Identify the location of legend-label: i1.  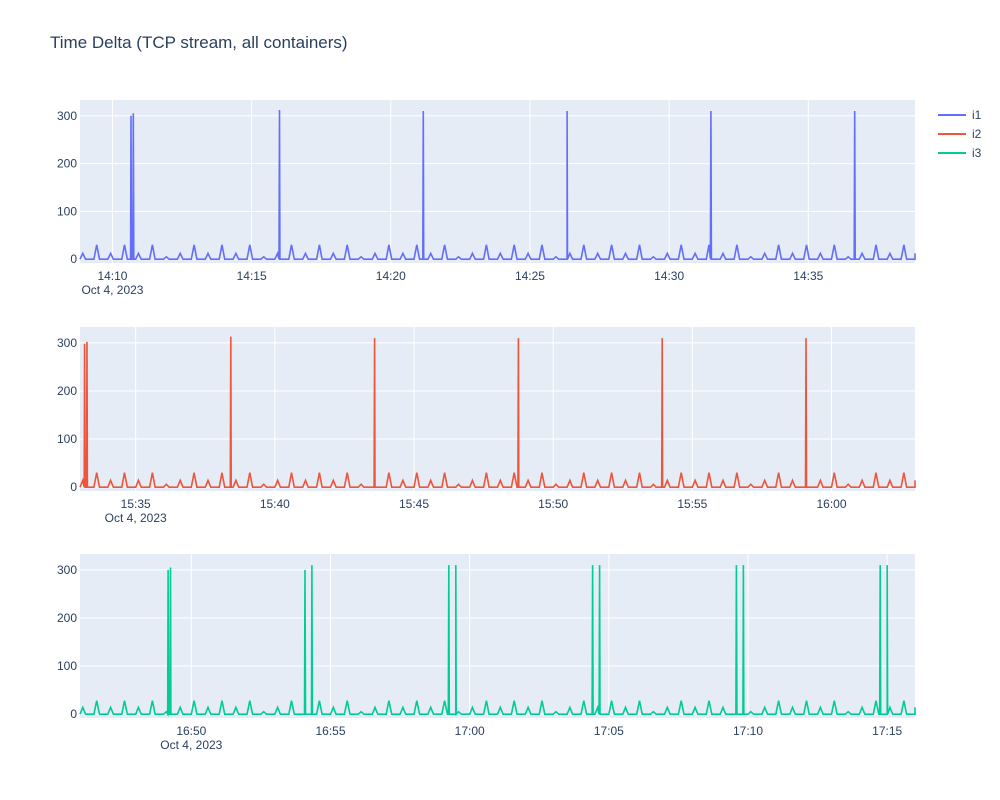
(977, 115).